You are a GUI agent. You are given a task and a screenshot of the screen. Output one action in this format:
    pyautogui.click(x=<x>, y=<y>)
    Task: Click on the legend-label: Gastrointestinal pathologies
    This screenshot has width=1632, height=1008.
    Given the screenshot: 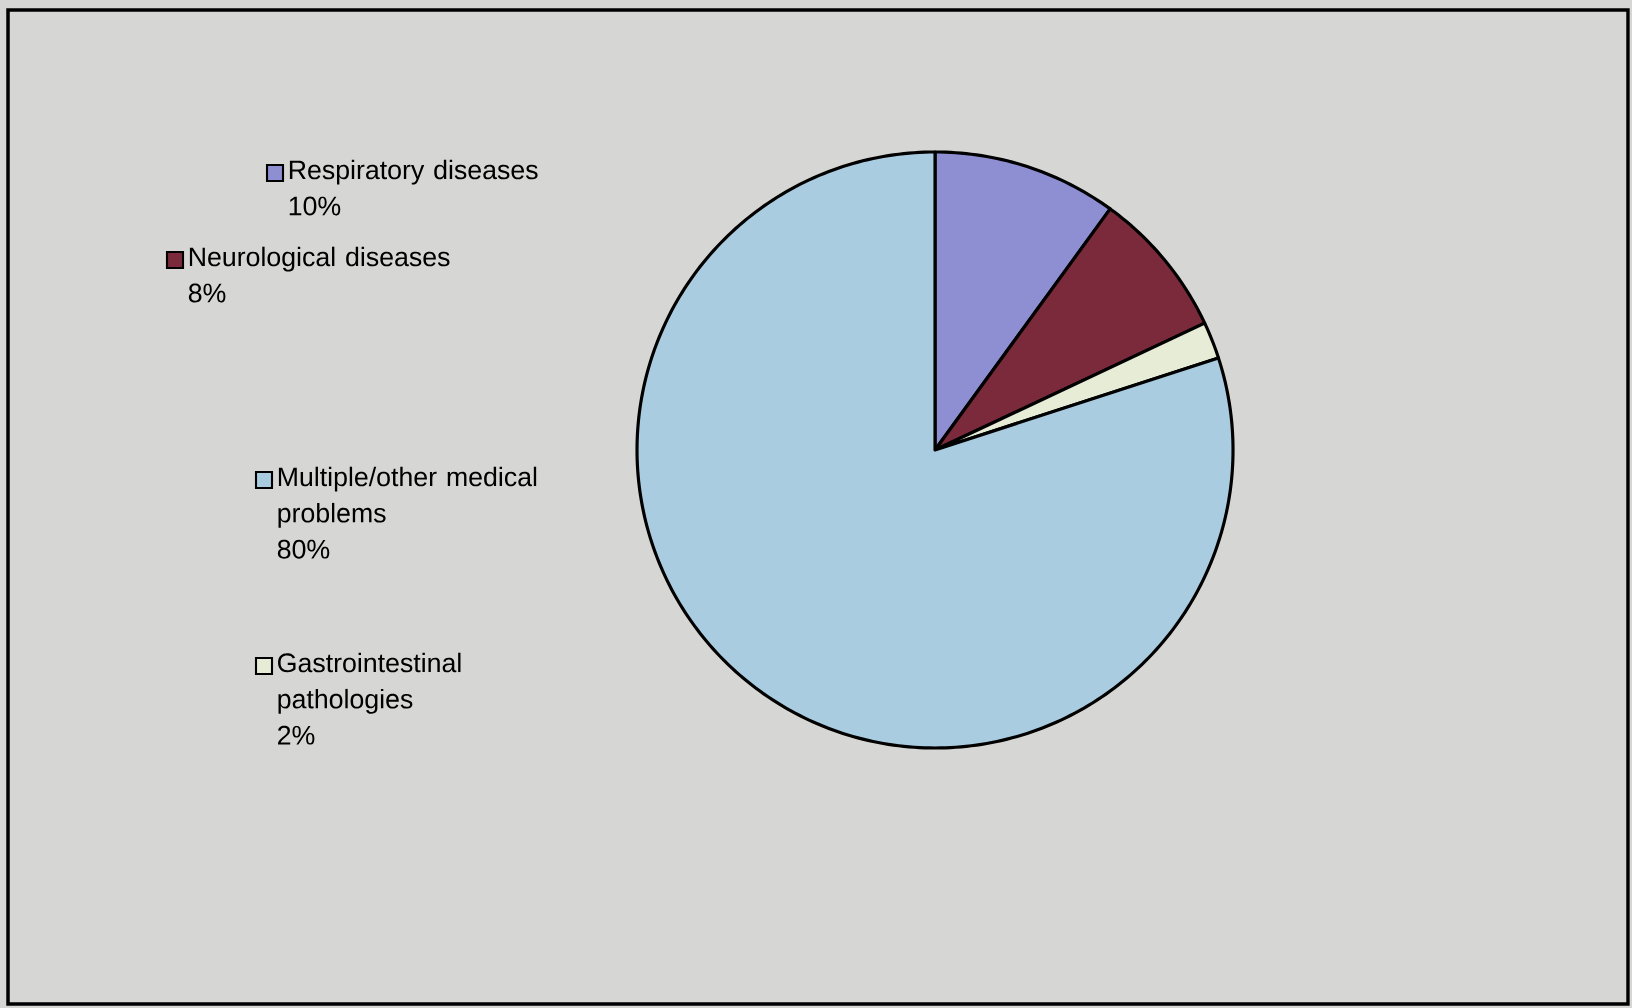 What is the action you would take?
    pyautogui.click(x=369, y=683)
    